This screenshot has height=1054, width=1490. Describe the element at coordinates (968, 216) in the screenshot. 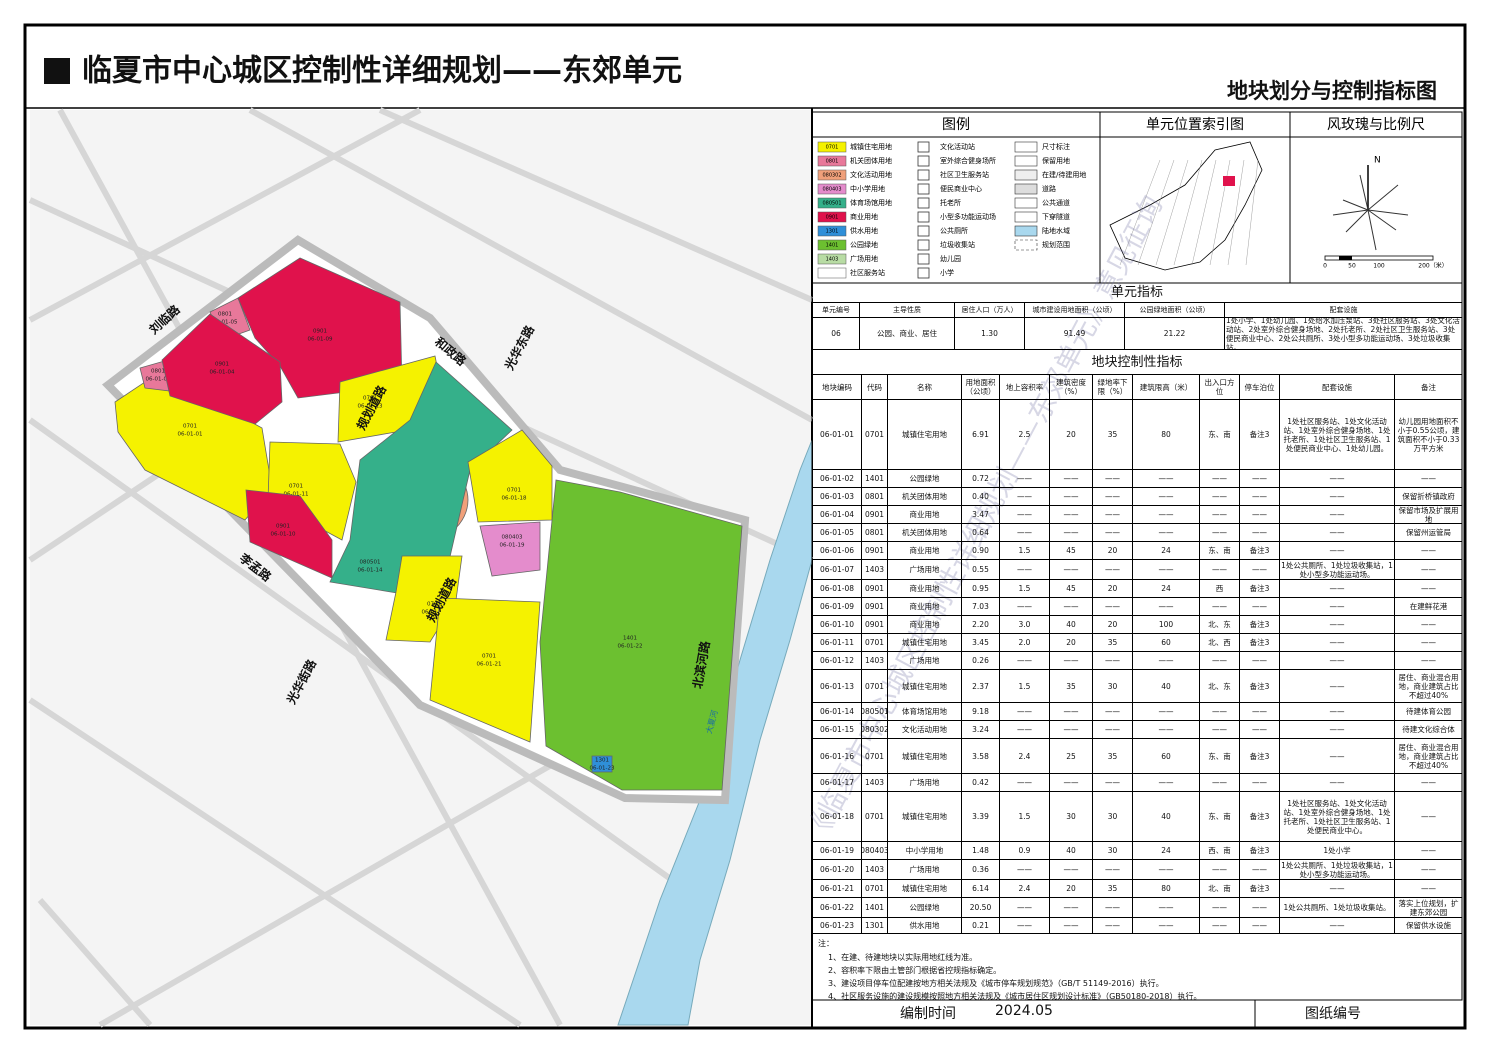

I see `legend-label: 小型多功能运动场` at that location.